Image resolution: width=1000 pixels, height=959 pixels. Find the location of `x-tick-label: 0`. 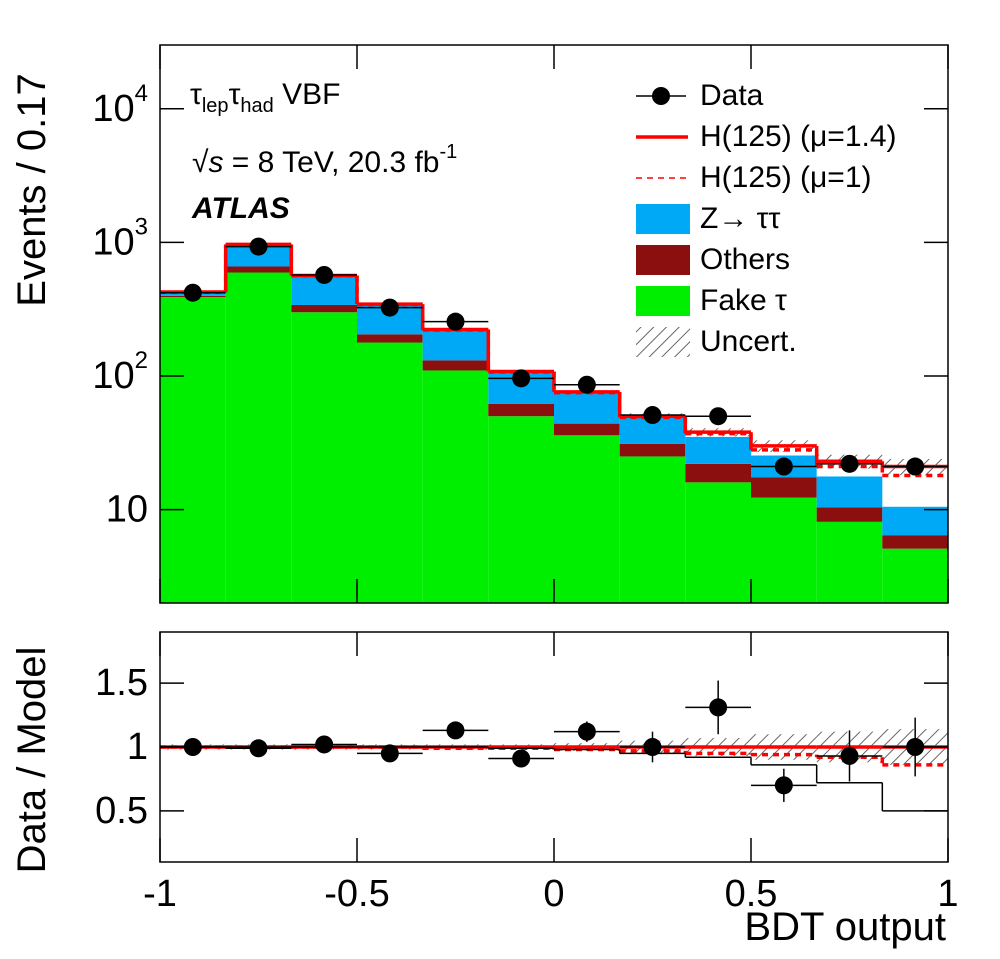

x-tick-label: 0 is located at coordinates (553, 894).